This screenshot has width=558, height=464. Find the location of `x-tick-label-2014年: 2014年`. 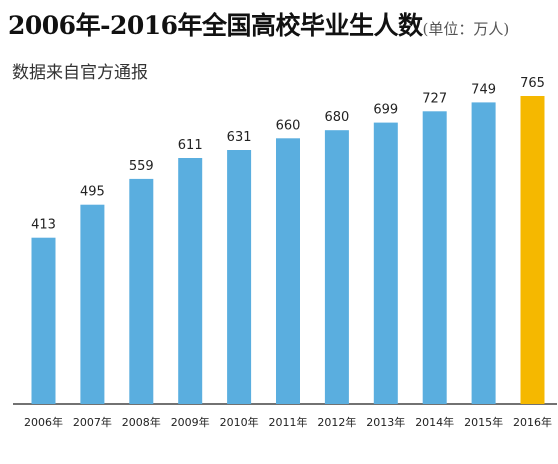

x-tick-label-2014年: 2014年 is located at coordinates (434, 422).